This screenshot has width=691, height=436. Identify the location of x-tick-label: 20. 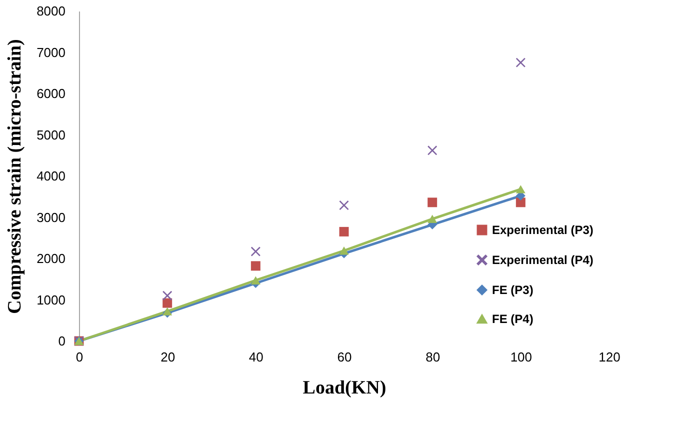
(168, 357).